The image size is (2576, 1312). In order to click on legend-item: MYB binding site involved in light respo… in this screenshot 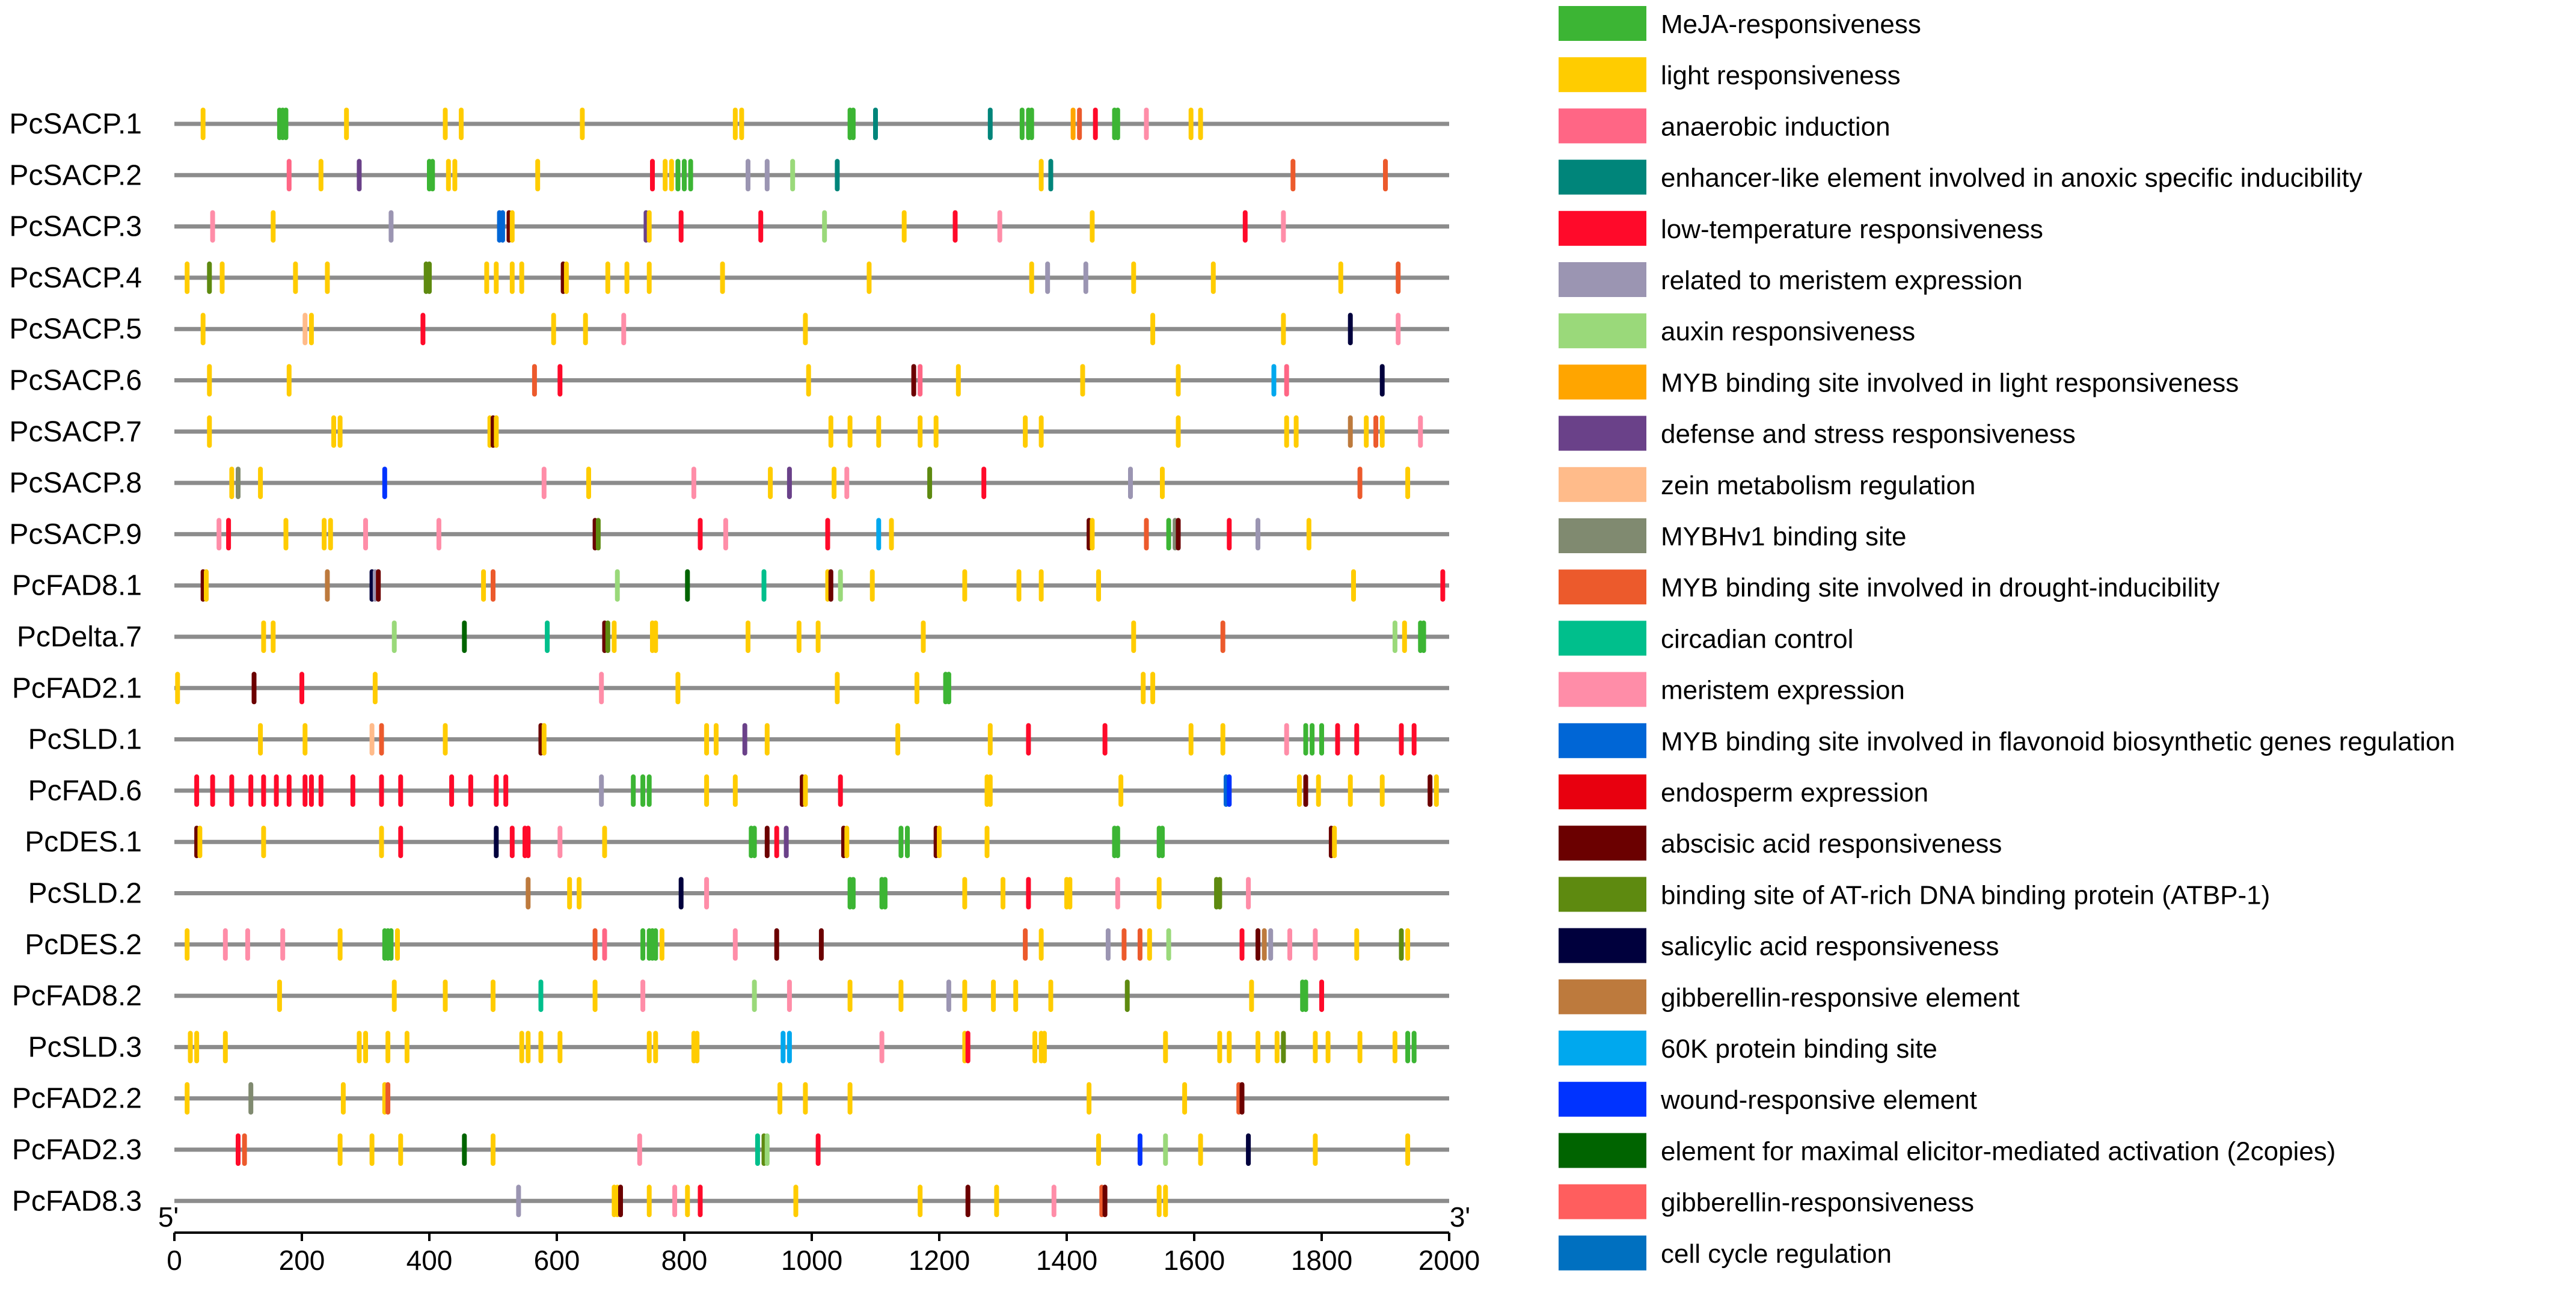, I will do `click(1899, 382)`.